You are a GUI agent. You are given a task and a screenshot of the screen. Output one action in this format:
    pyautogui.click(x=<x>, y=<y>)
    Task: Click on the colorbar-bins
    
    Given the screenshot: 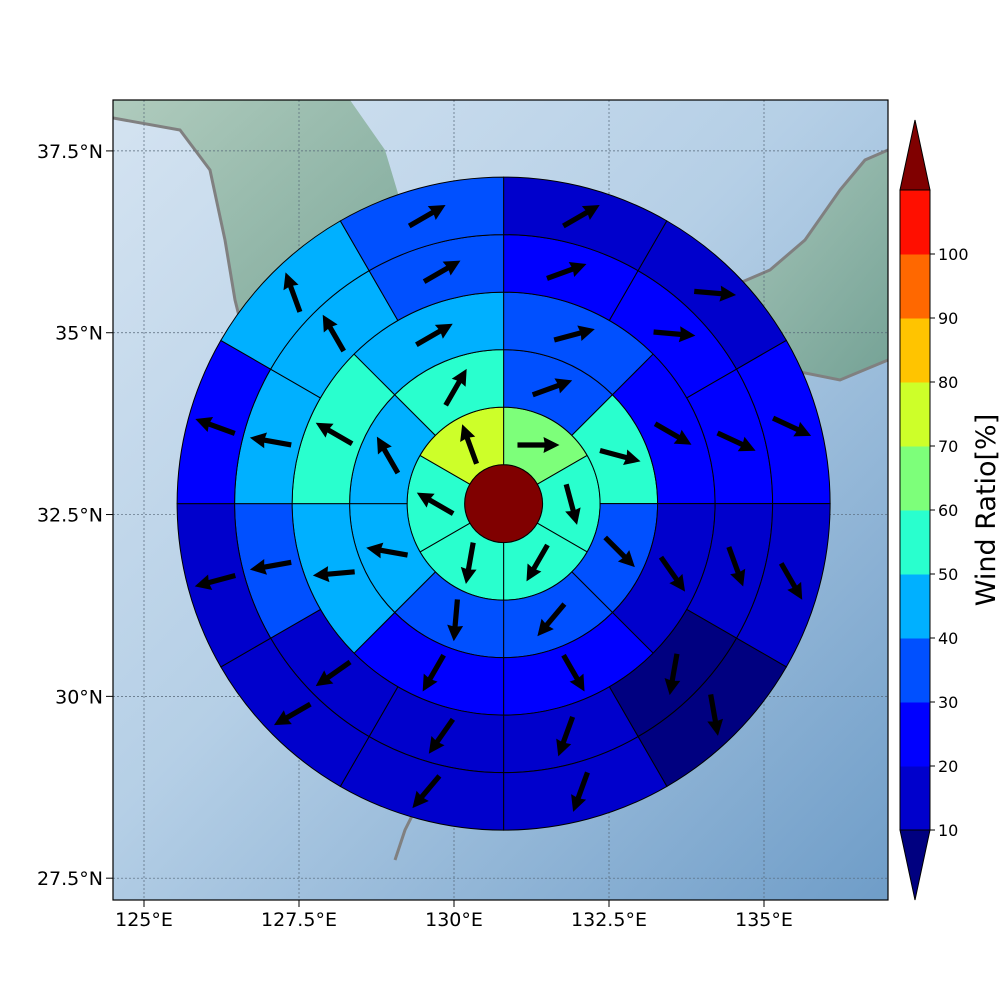 What is the action you would take?
    pyautogui.click(x=915, y=510)
    